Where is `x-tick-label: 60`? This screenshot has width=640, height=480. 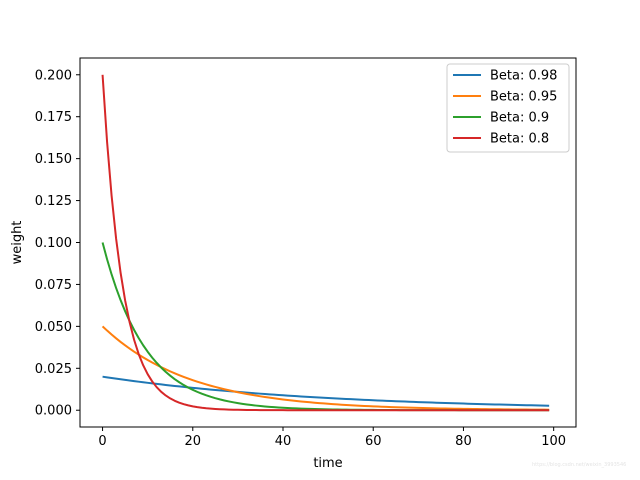 x-tick-label: 60 is located at coordinates (373, 441).